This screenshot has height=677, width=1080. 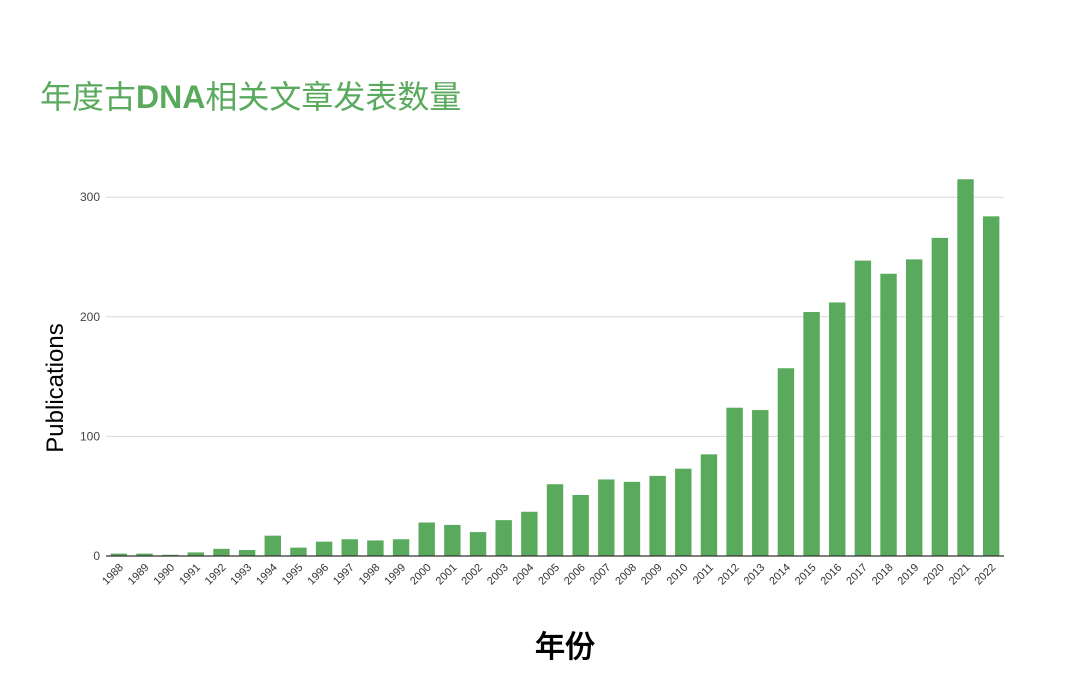 I want to click on bar-2012, so click(x=734, y=481).